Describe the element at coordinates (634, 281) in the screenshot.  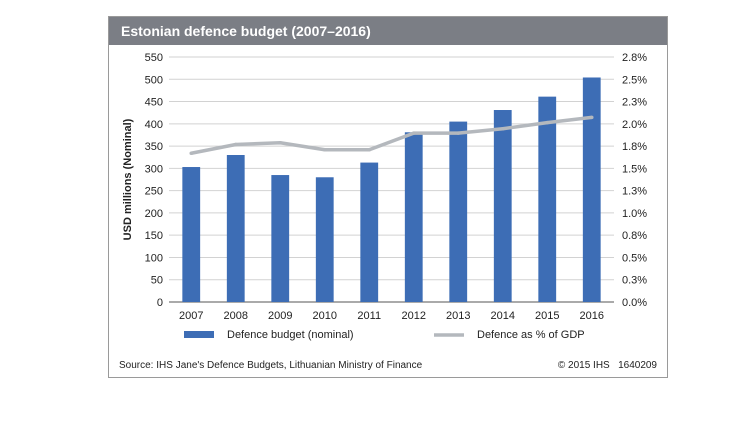
I see `y2-tick-label: 0.3%` at that location.